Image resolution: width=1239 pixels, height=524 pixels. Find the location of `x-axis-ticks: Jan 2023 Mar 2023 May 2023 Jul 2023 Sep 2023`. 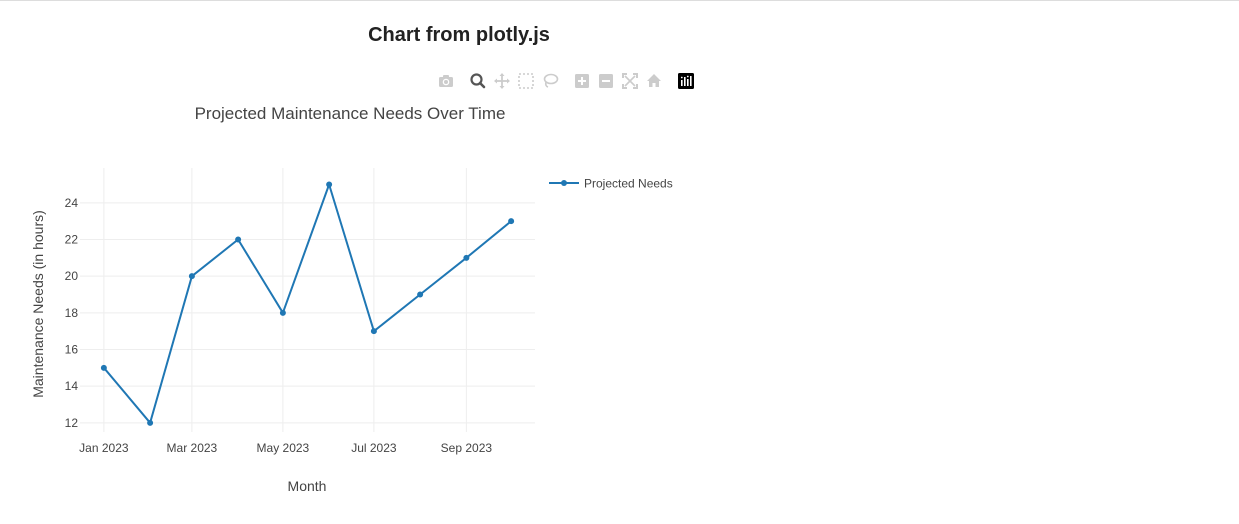

x-axis-ticks: Jan 2023 Mar 2023 May 2023 Jul 2023 Sep 2023 is located at coordinates (285, 448).